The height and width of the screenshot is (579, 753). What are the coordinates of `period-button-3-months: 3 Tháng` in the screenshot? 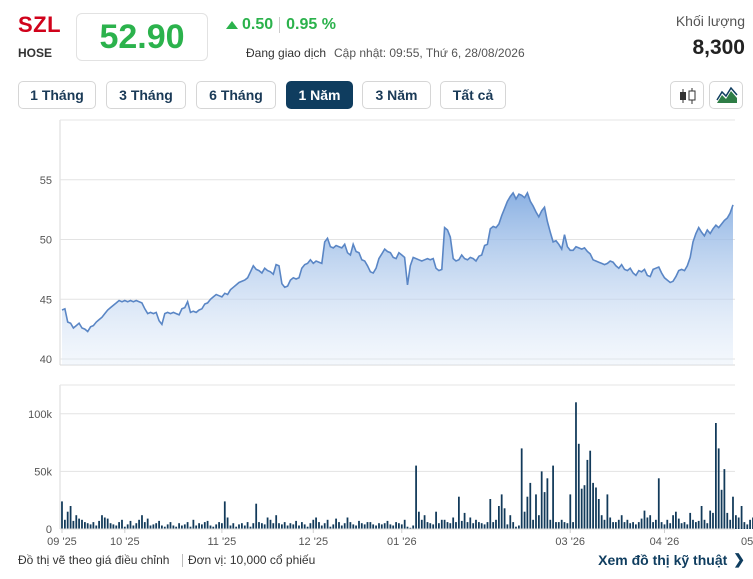 It's located at (146, 95).